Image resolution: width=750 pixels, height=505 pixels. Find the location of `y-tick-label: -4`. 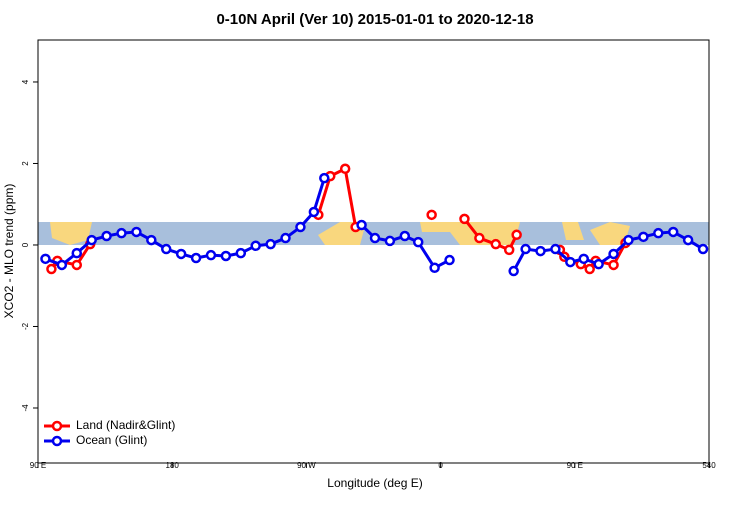

y-tick-label: -4 is located at coordinates (25, 408).